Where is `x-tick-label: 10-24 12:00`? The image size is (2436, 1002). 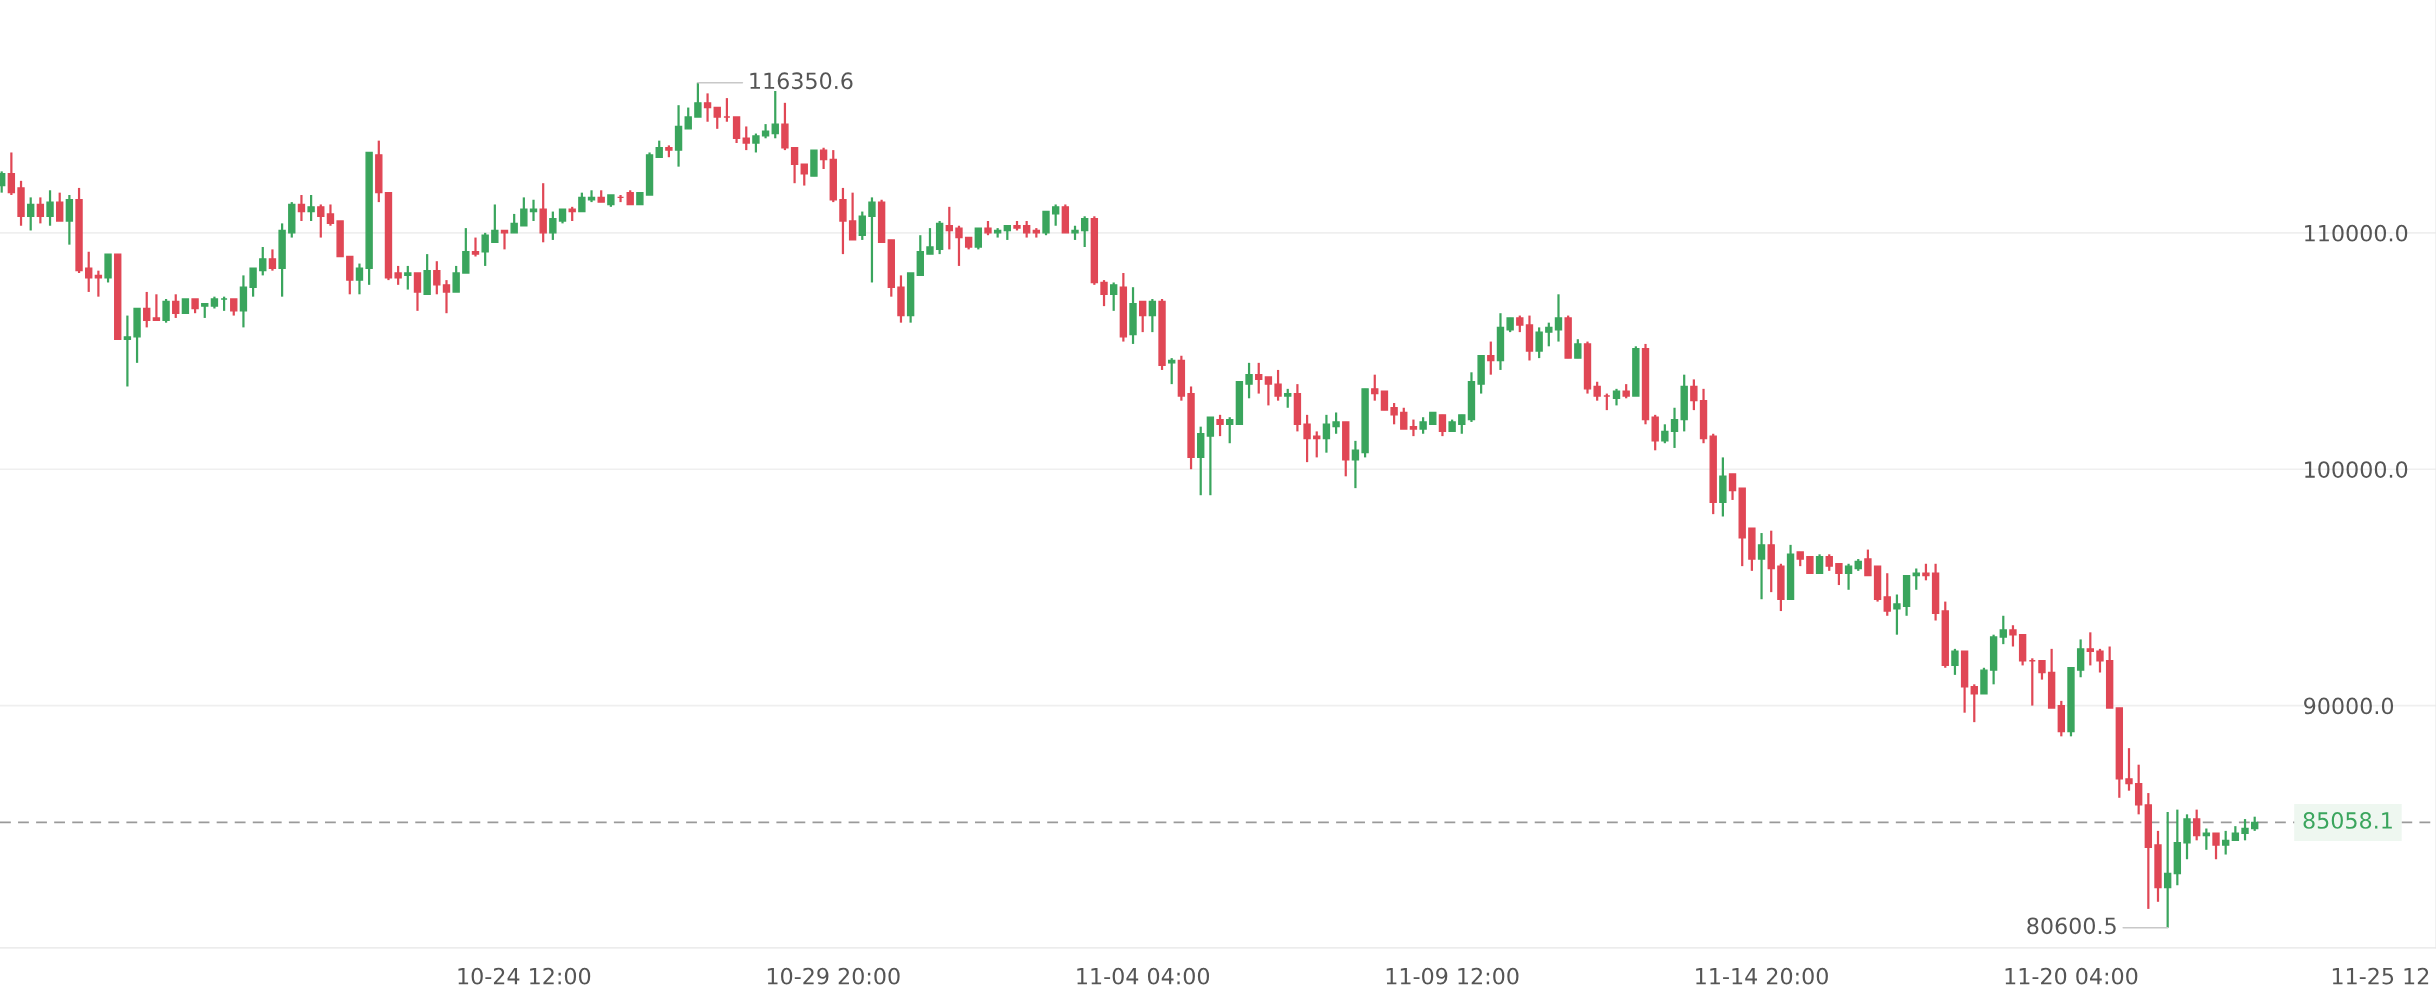 x-tick-label: 10-24 12:00 is located at coordinates (524, 976).